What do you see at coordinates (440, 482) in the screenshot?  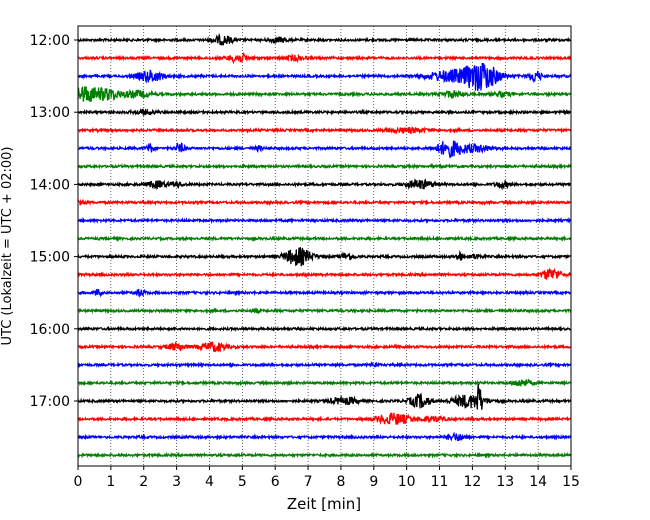 I see `x-tick-label: 11` at bounding box center [440, 482].